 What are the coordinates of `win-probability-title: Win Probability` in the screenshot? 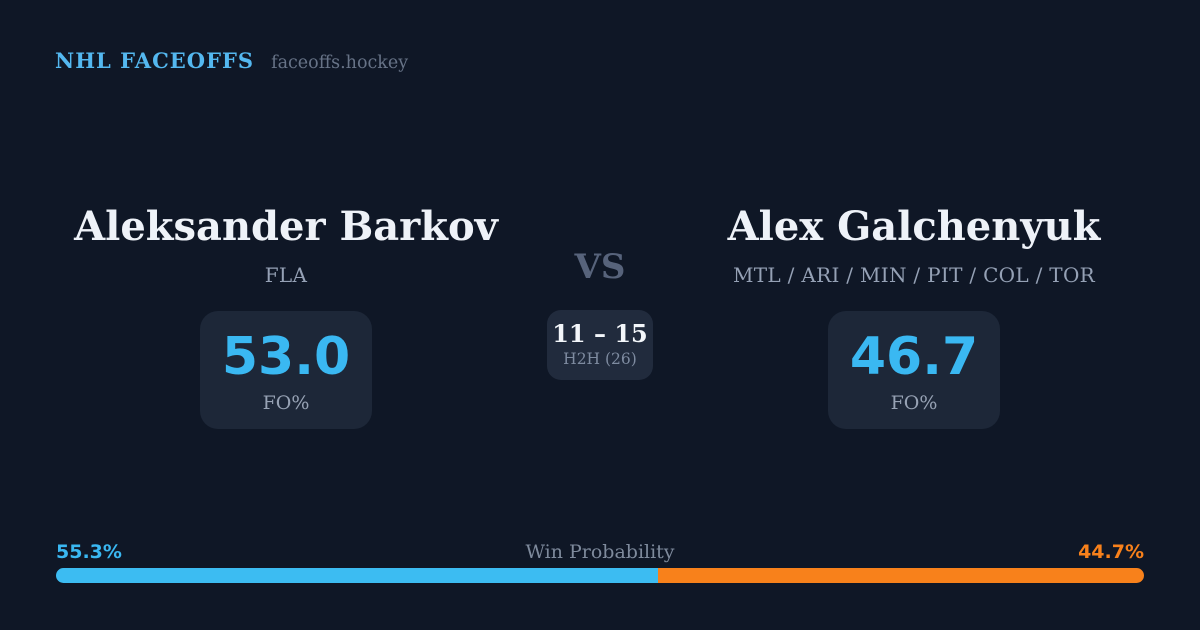 It's located at (600, 552).